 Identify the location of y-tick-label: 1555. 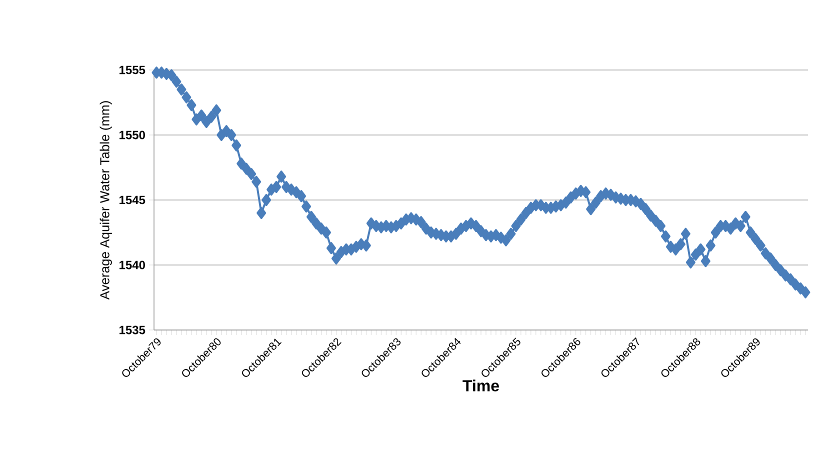
(133, 70).